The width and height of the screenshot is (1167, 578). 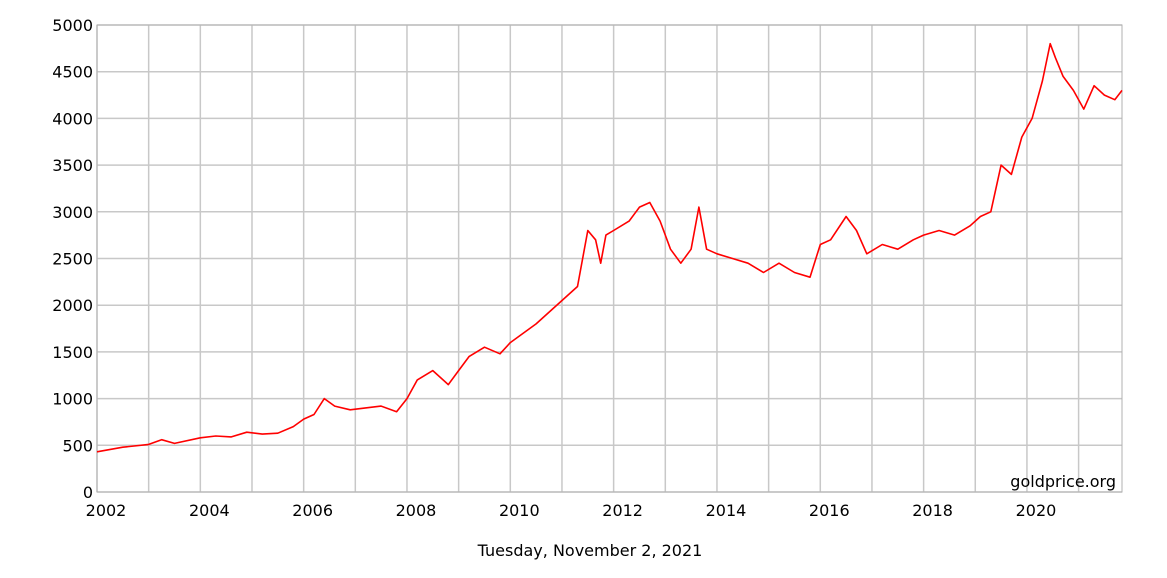 What do you see at coordinates (312, 510) in the screenshot?
I see `x-tick-label: 2006` at bounding box center [312, 510].